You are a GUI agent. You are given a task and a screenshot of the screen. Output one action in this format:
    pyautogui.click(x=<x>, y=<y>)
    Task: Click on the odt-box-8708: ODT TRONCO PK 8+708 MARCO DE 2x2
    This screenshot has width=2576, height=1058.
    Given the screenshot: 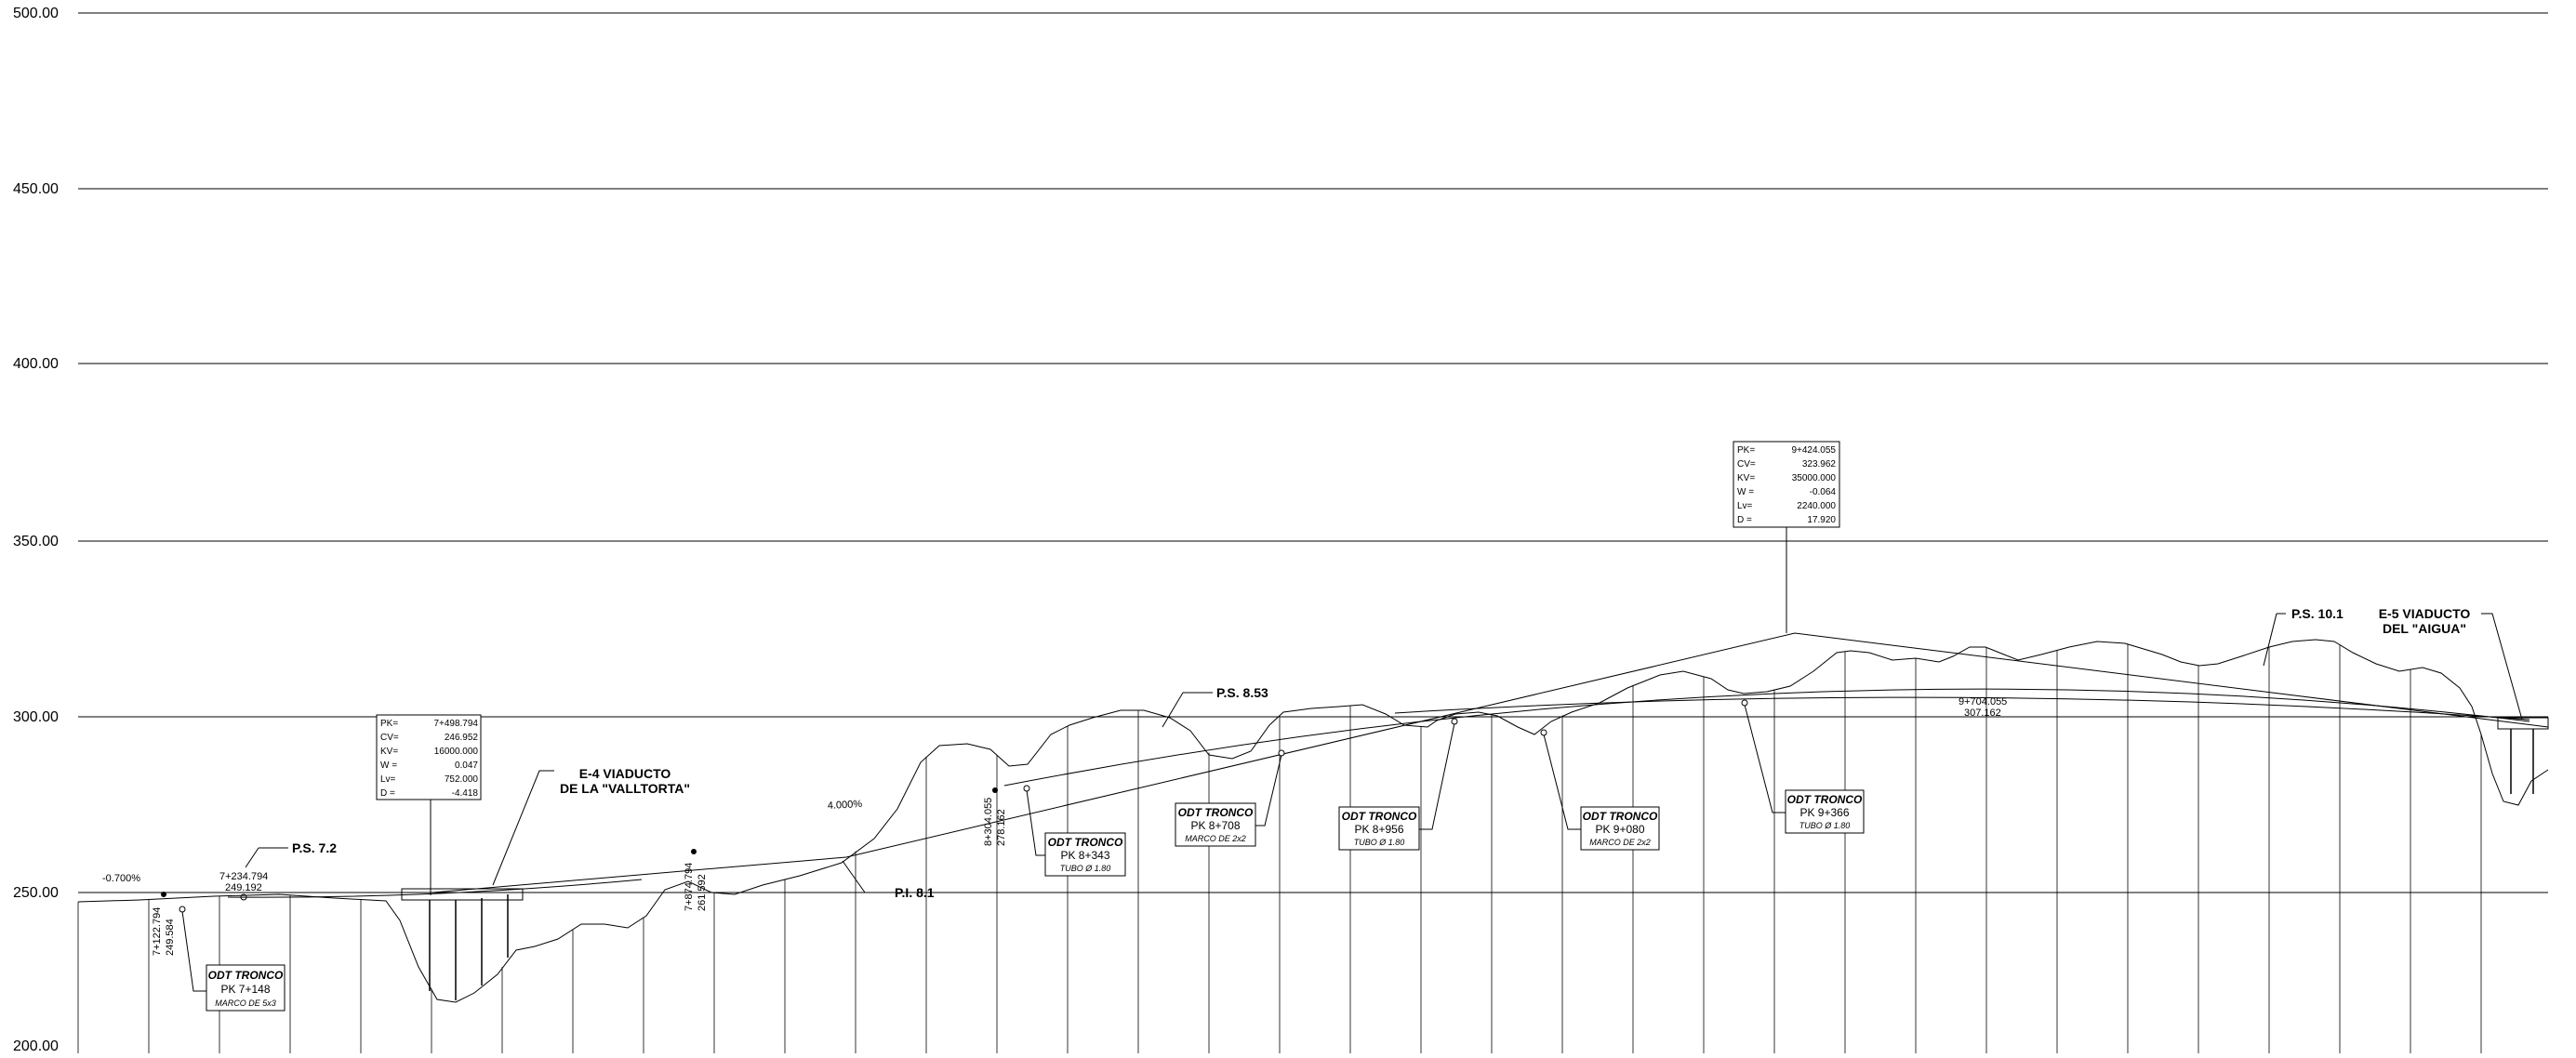 What is the action you would take?
    pyautogui.click(x=1230, y=798)
    